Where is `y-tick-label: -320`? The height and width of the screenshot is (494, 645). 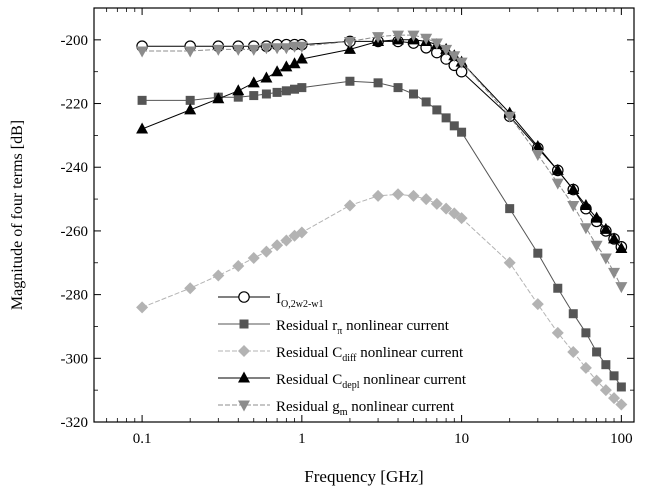 y-tick-label: -320 is located at coordinates (75, 423).